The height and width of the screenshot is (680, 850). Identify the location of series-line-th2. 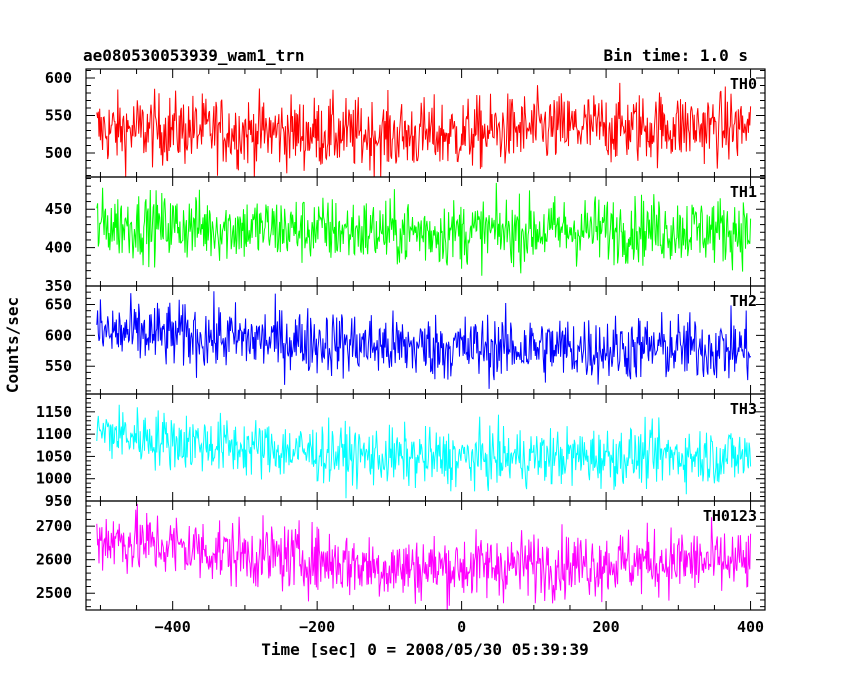
(424, 340).